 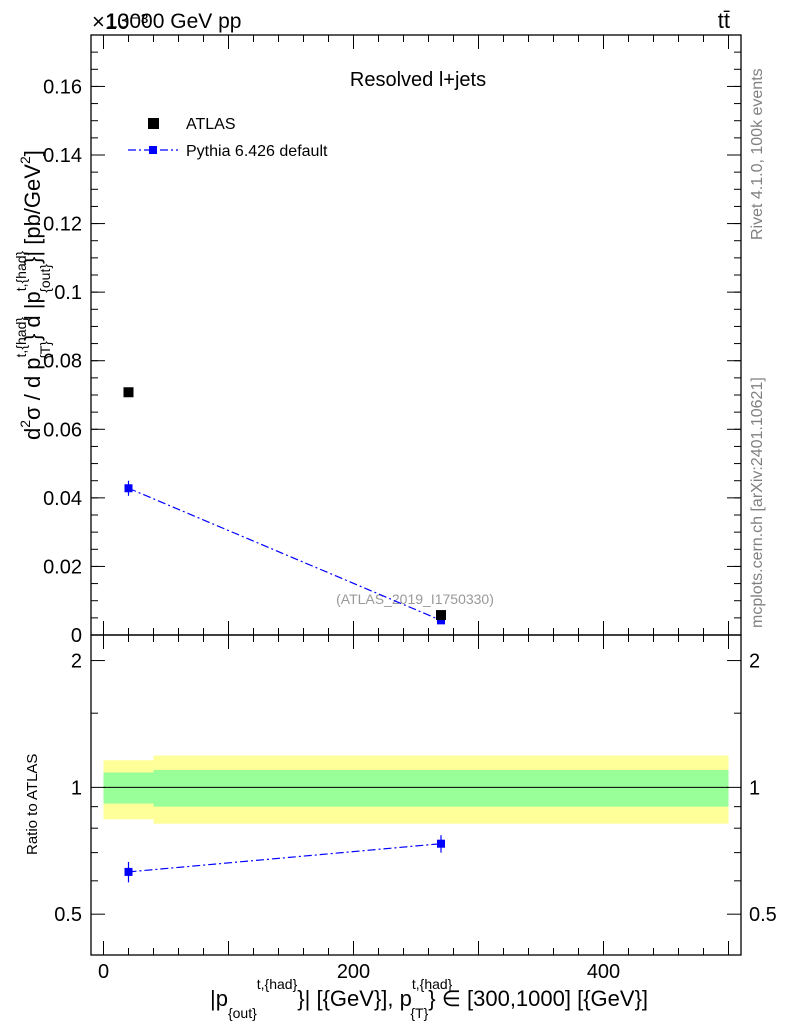 What do you see at coordinates (415, 599) in the screenshot?
I see `analysis-label: (ATLAS_2019_I1750330)` at bounding box center [415, 599].